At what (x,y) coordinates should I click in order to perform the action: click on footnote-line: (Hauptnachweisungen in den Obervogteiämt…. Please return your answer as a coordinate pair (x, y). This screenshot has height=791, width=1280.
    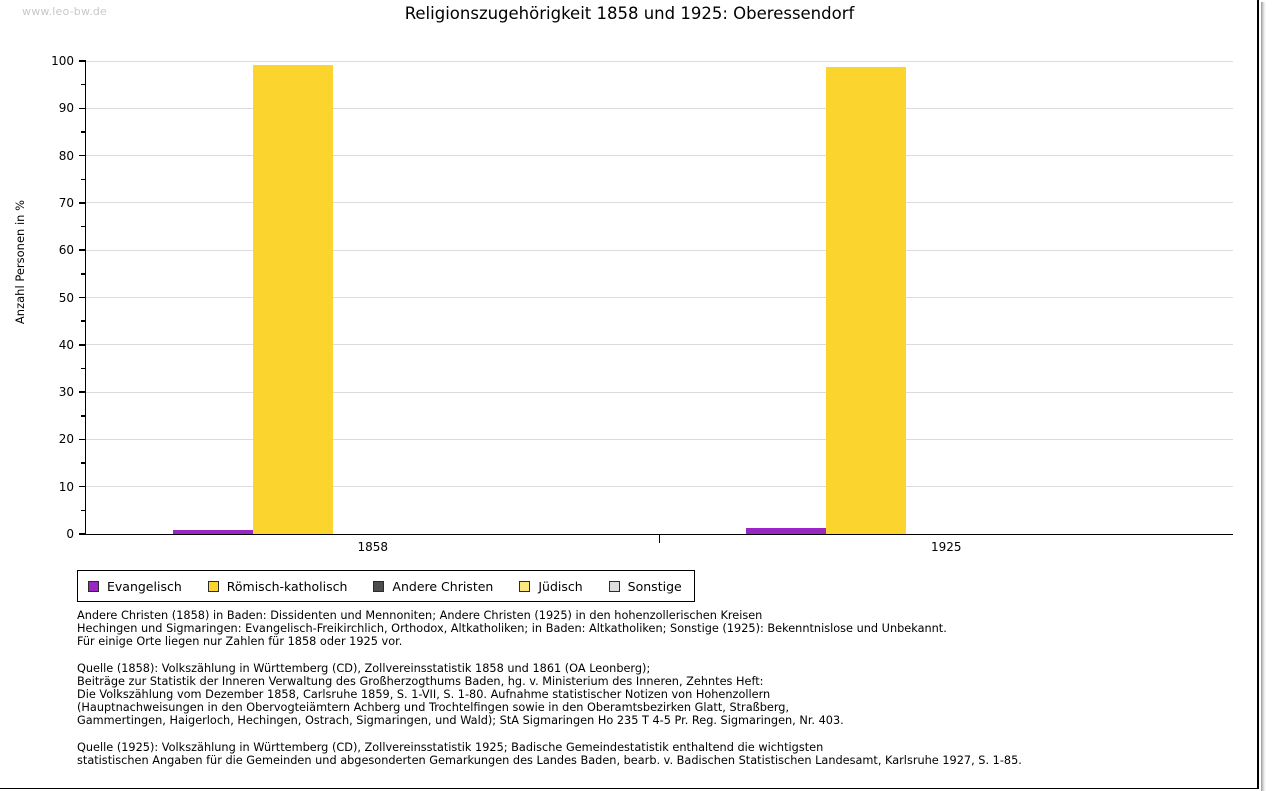
    Looking at the image, I should click on (433, 708).